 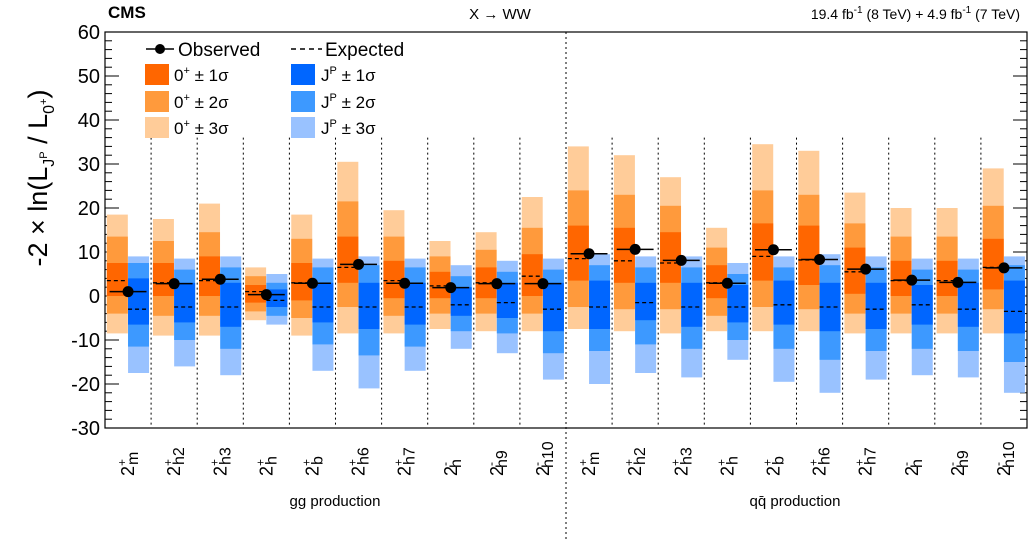 I want to click on gg-production-label: gg production, so click(x=335, y=501).